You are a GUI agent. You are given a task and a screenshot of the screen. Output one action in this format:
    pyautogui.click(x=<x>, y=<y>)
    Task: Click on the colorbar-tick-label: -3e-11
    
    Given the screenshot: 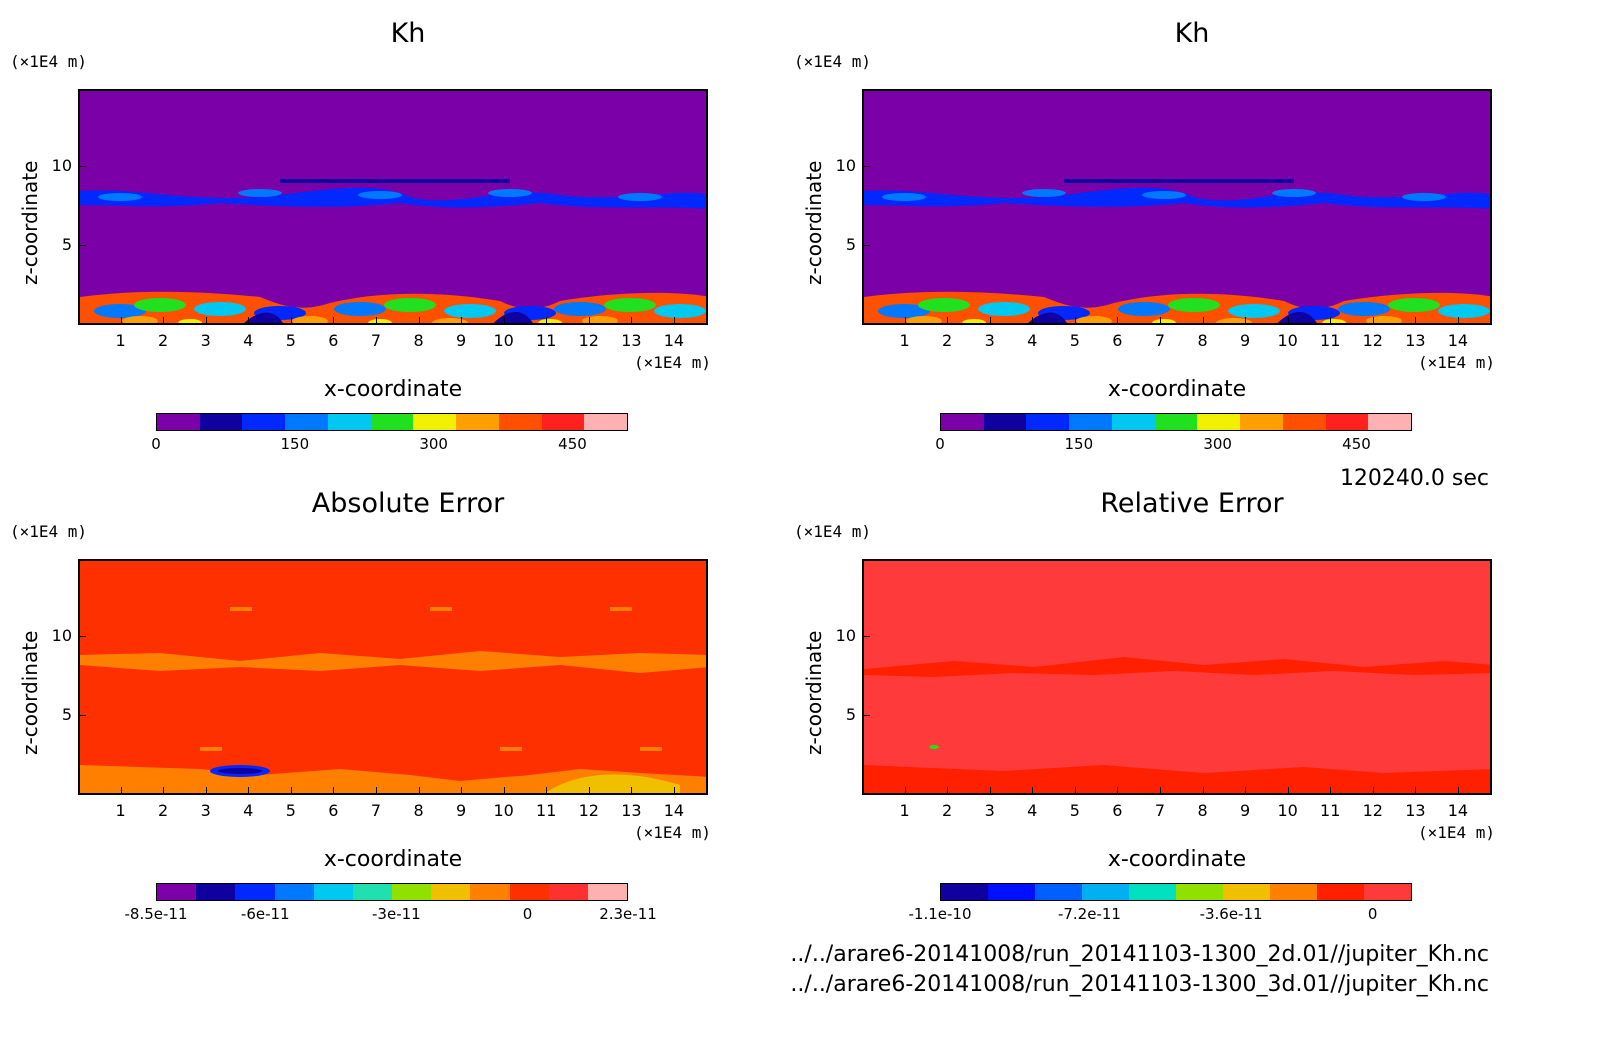 What is the action you would take?
    pyautogui.click(x=396, y=914)
    